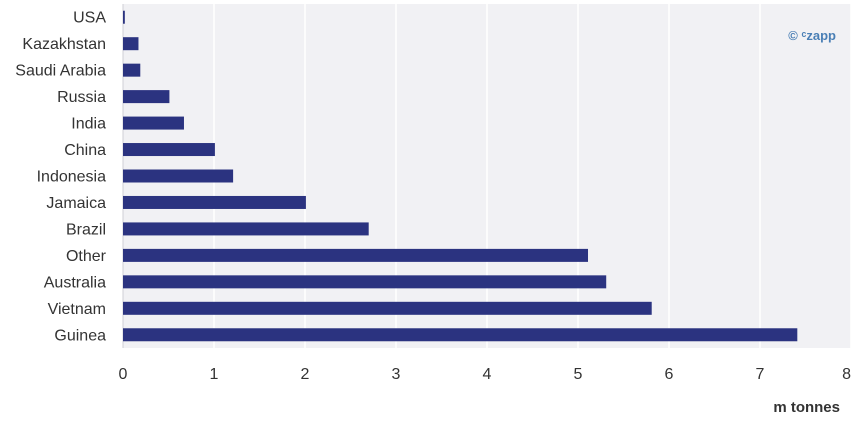 Image resolution: width=859 pixels, height=422 pixels. I want to click on x-tick-labels: 0 1 2 3 4 5 6 7 8, so click(485, 374).